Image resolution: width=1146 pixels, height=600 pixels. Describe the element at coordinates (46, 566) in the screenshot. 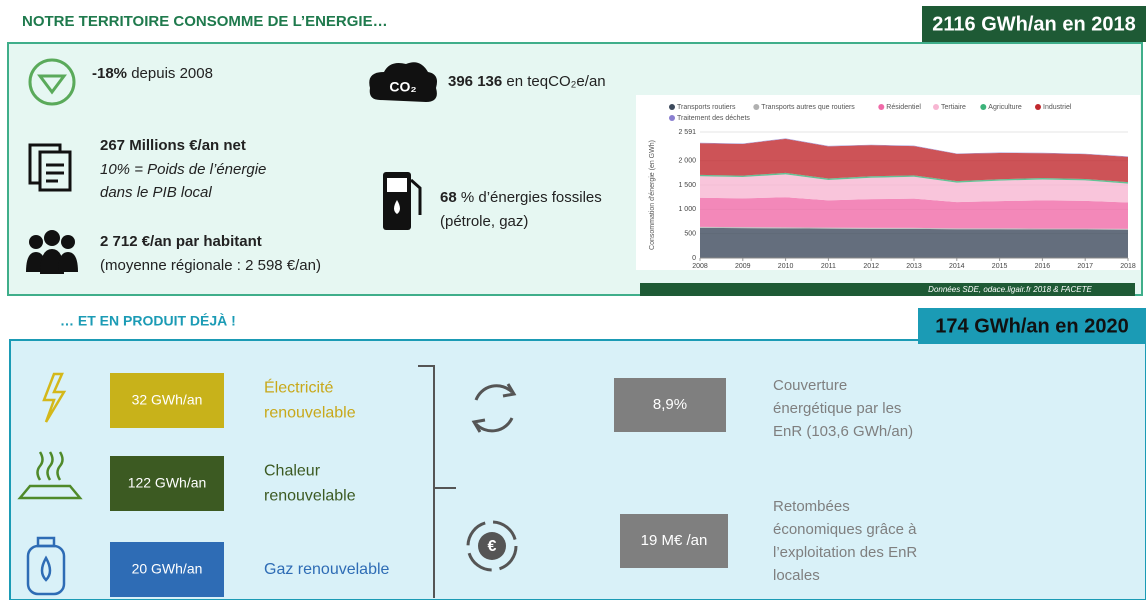

I see `gas-icon` at that location.